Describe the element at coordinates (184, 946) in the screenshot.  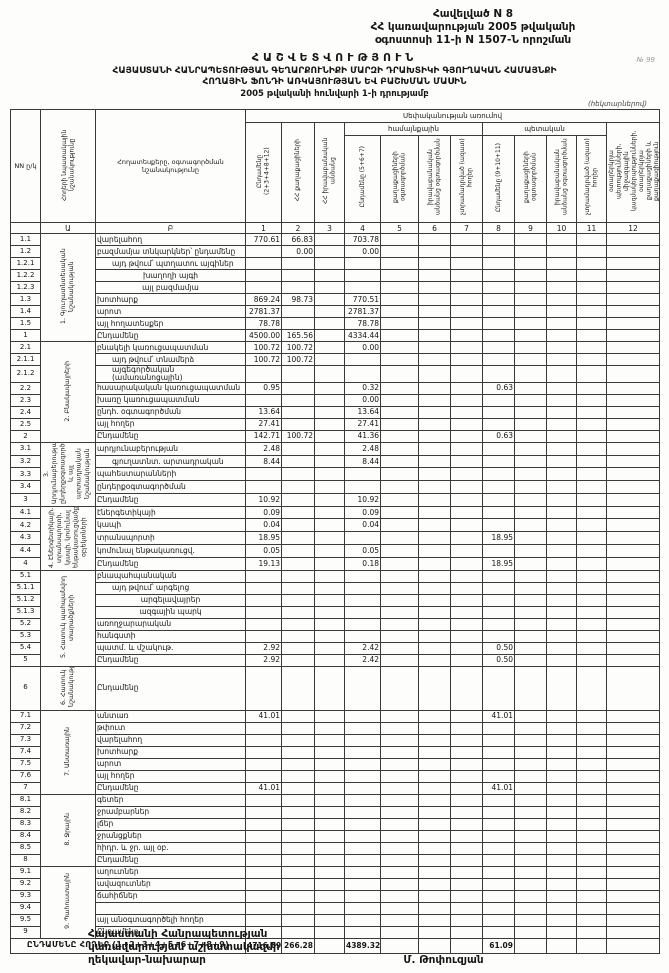
I see `sig-line-2: կառավարության աշխատակազմի` at that location.